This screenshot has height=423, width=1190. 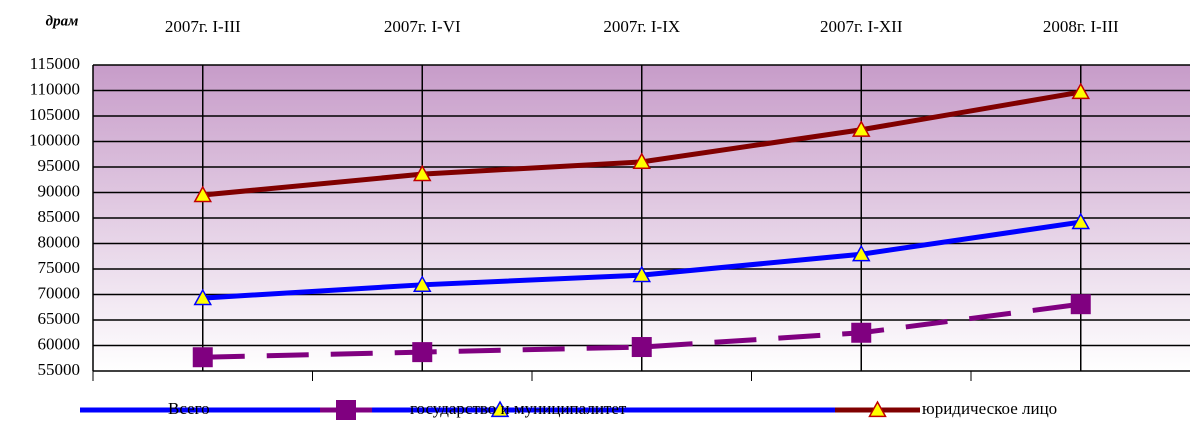 What do you see at coordinates (62, 21) in the screenshot?
I see `y-axis-label: драм` at bounding box center [62, 21].